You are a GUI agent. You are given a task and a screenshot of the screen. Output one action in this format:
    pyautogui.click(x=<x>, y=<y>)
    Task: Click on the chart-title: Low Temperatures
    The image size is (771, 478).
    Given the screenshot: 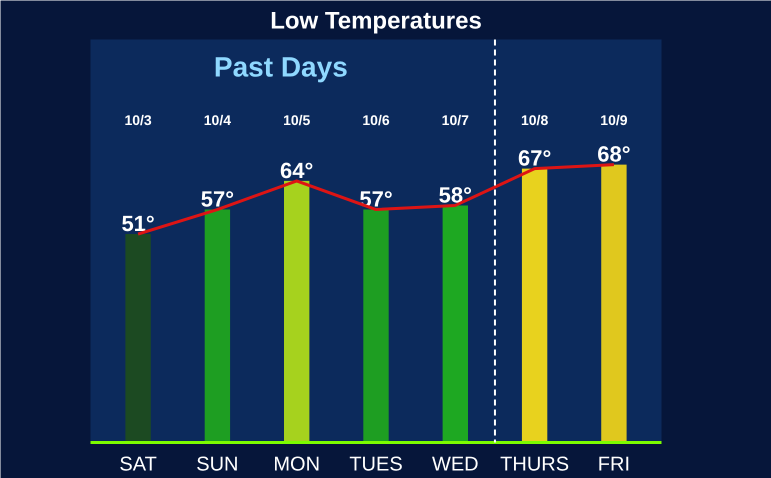 What is the action you would take?
    pyautogui.click(x=376, y=21)
    